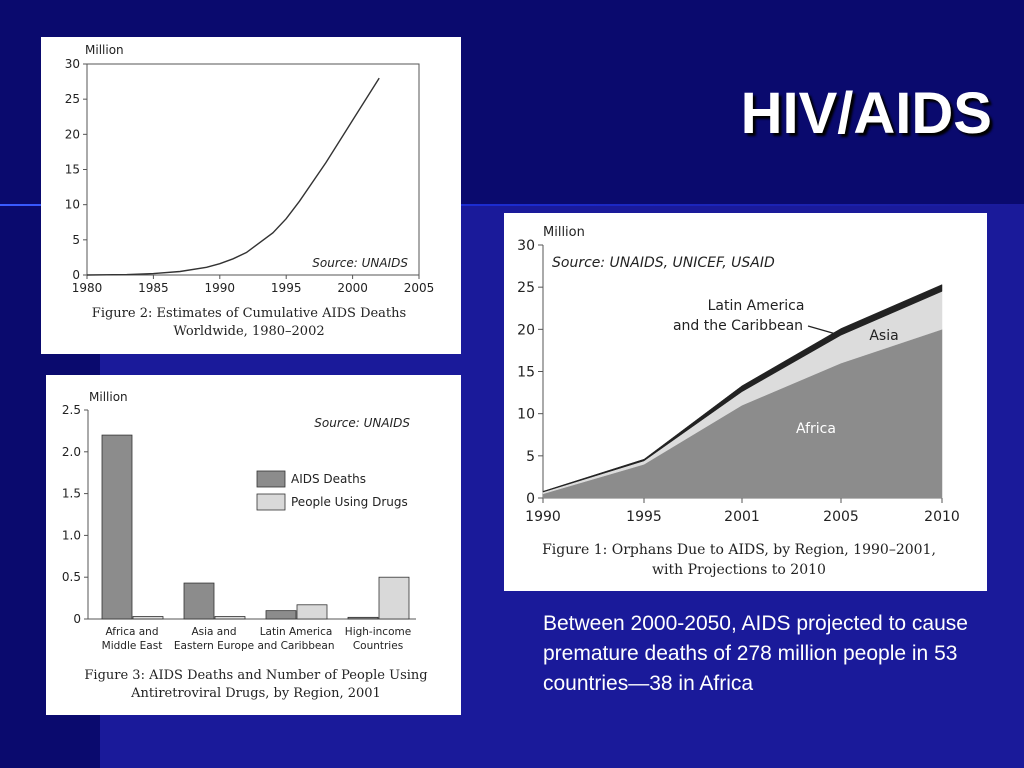  I want to click on slide-title: HIV/AIDS, so click(866, 113).